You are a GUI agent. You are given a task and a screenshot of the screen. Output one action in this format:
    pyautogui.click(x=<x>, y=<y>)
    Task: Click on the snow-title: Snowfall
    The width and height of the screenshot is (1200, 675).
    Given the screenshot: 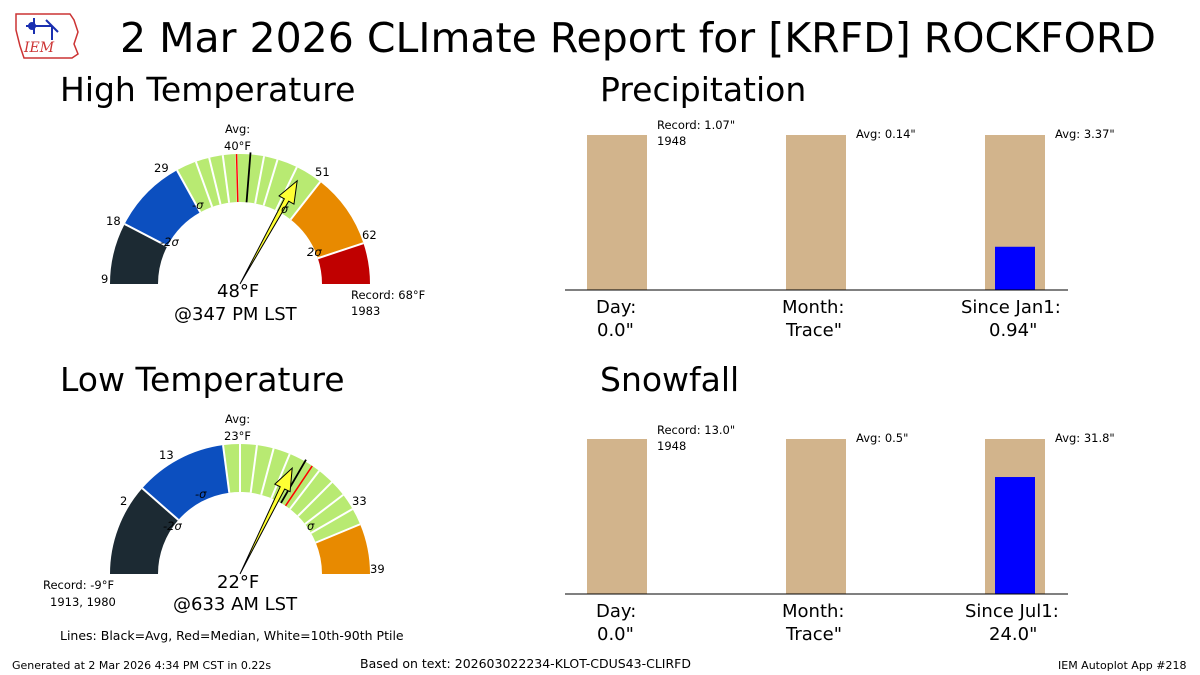 What is the action you would take?
    pyautogui.click(x=670, y=379)
    